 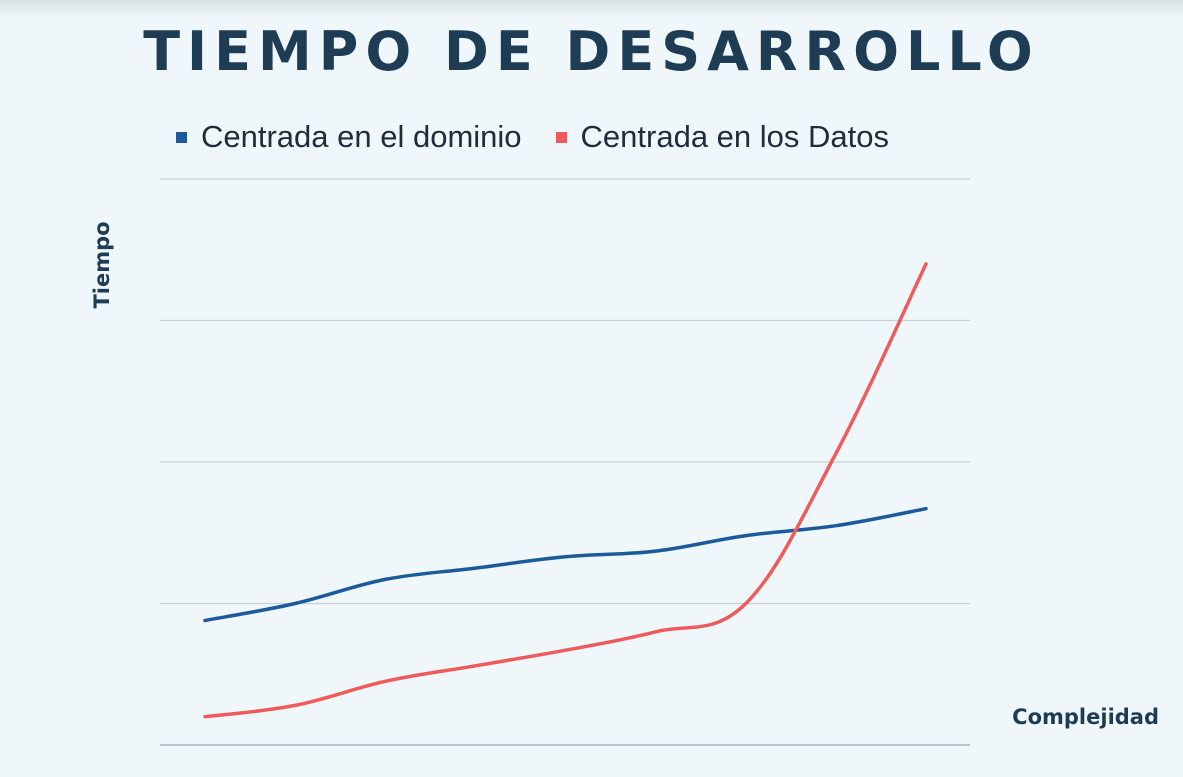 What do you see at coordinates (591, 9) in the screenshot?
I see `top-shadow` at bounding box center [591, 9].